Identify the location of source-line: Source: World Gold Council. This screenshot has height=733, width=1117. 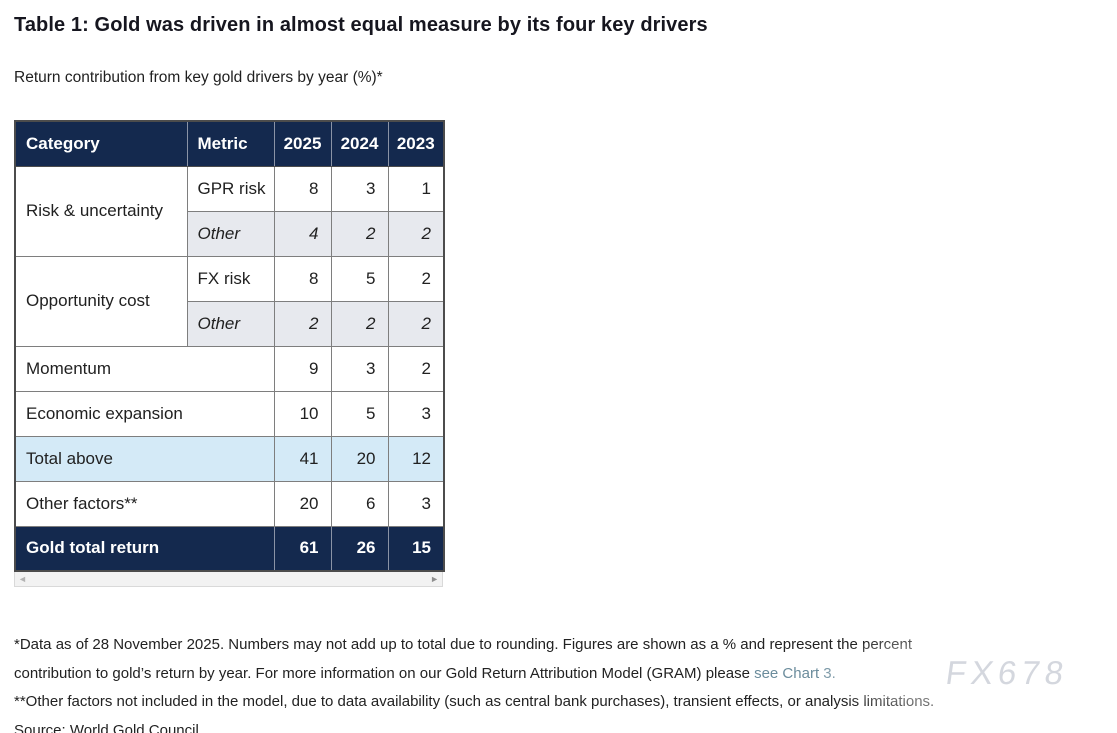
(106, 727).